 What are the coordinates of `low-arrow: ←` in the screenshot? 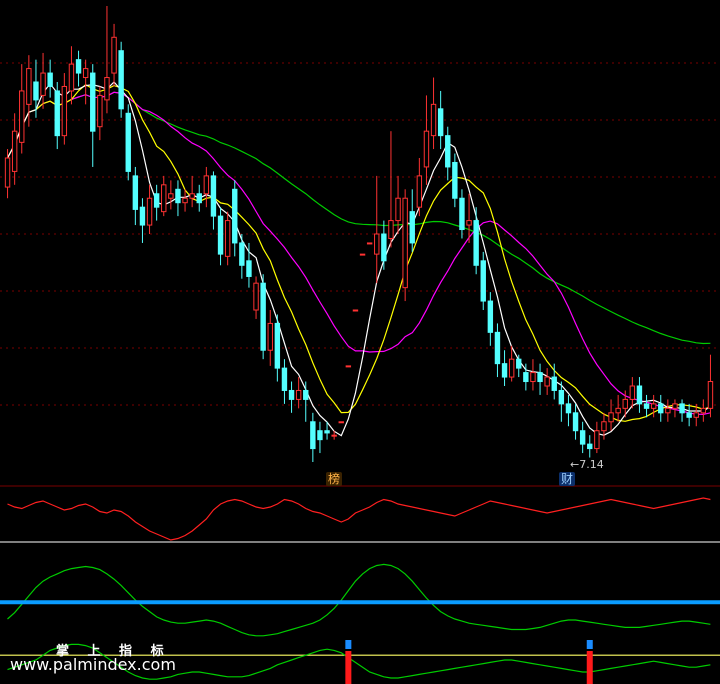 It's located at (574, 464).